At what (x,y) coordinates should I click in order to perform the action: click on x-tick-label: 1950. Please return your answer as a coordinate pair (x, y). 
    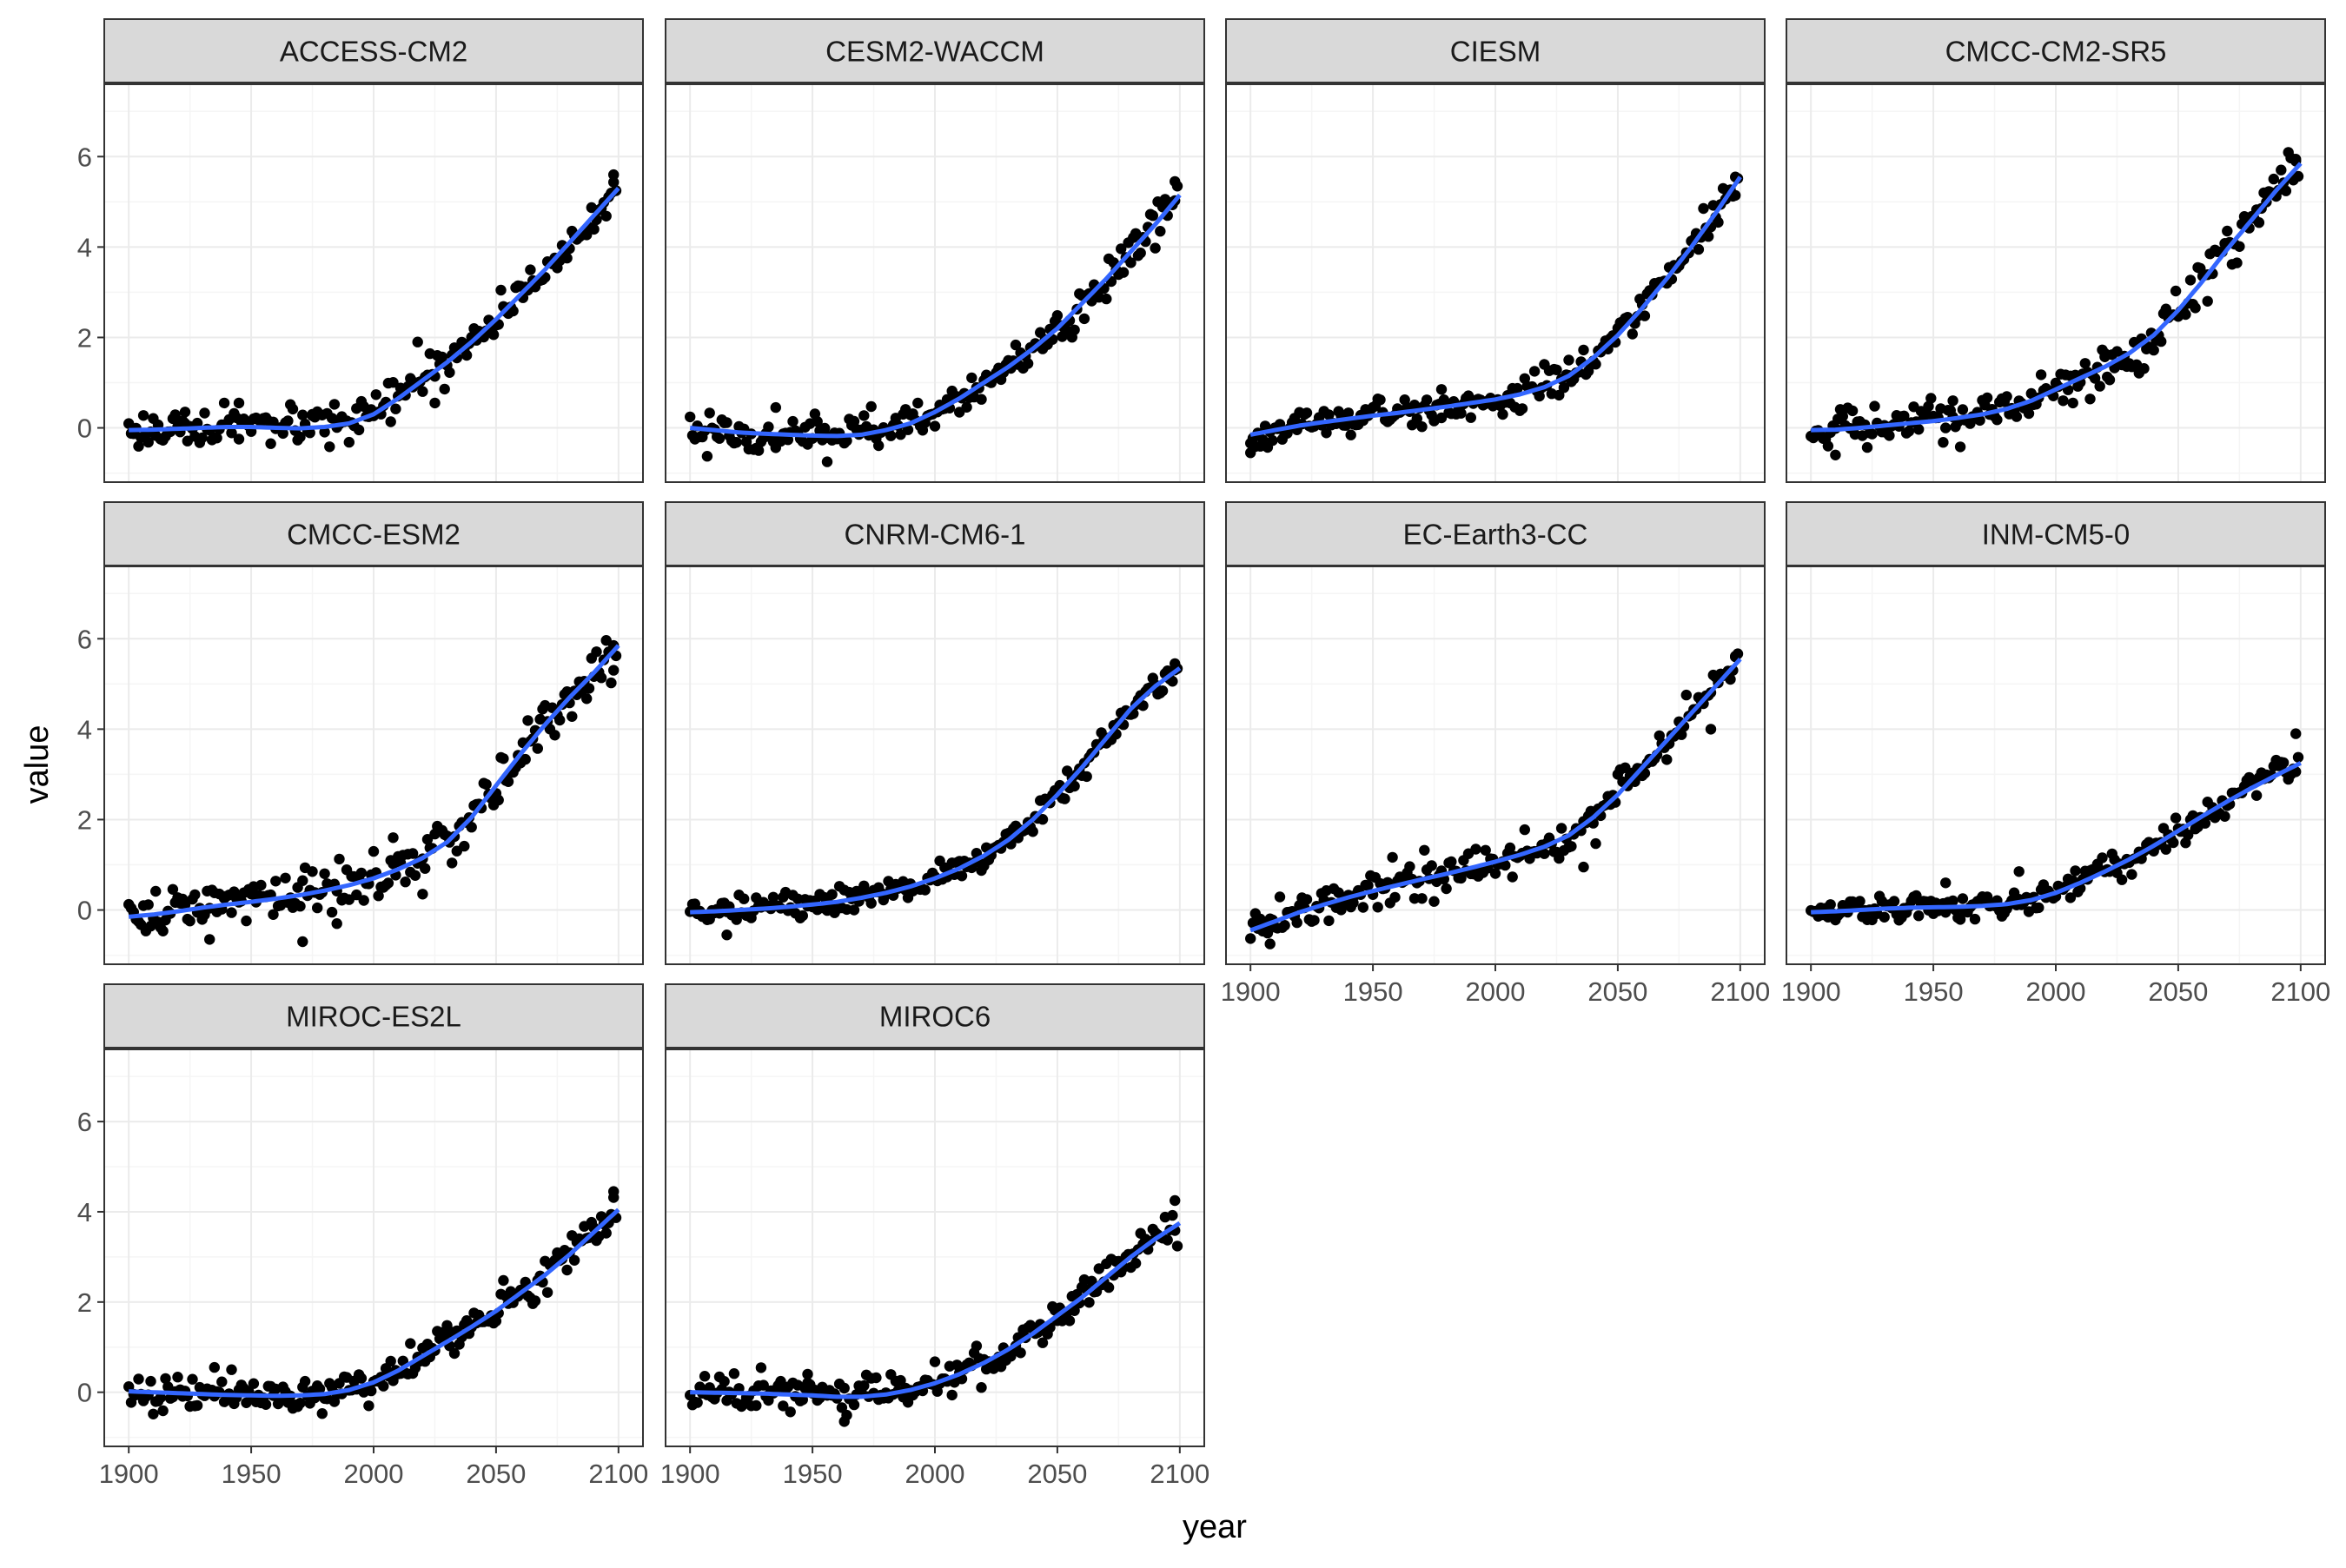
    Looking at the image, I should click on (1373, 991).